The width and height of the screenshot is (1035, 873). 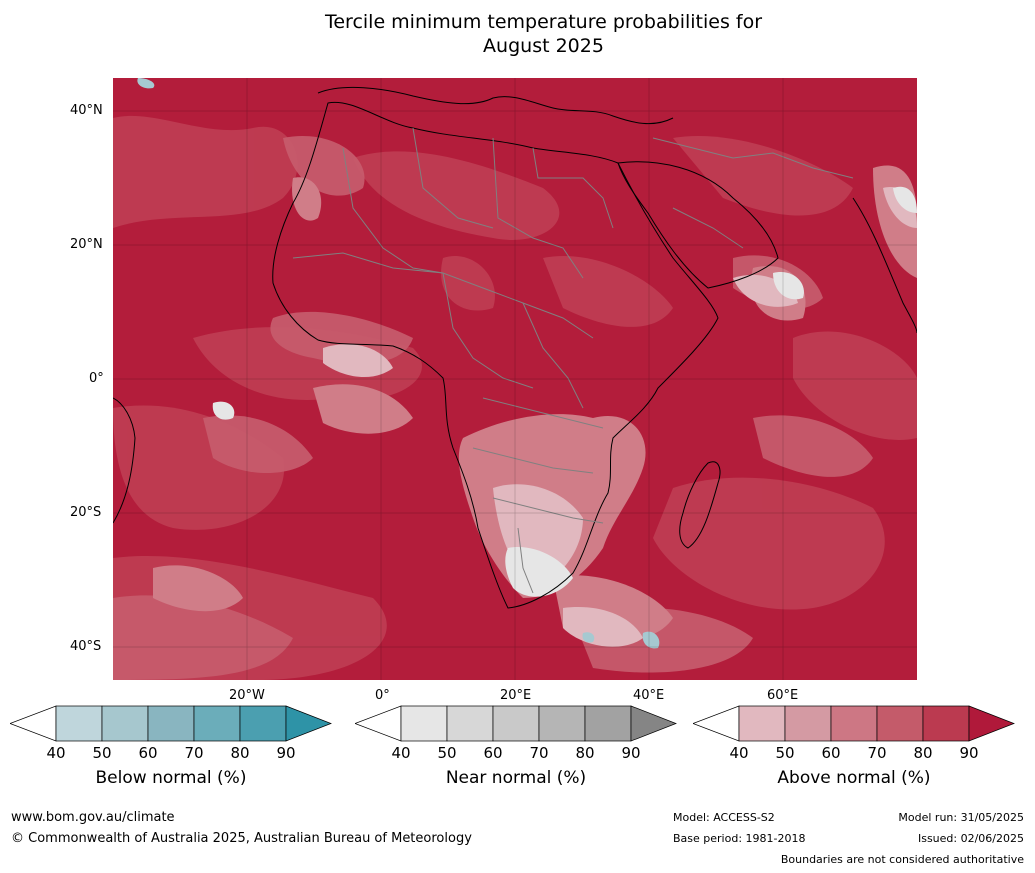 What do you see at coordinates (831, 753) in the screenshot?
I see `cb-above-tick-60: 60` at bounding box center [831, 753].